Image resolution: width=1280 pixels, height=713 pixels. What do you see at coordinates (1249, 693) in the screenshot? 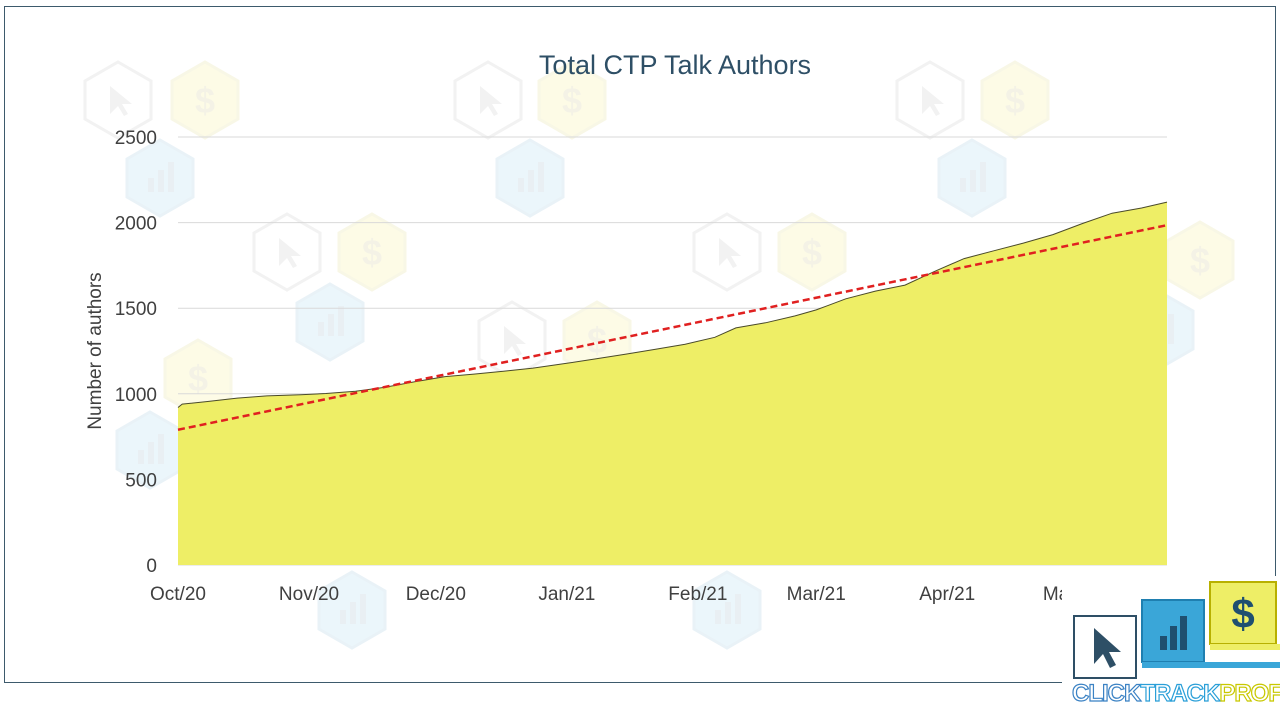
I see `logo-word-profit: PROFIT` at bounding box center [1249, 693].